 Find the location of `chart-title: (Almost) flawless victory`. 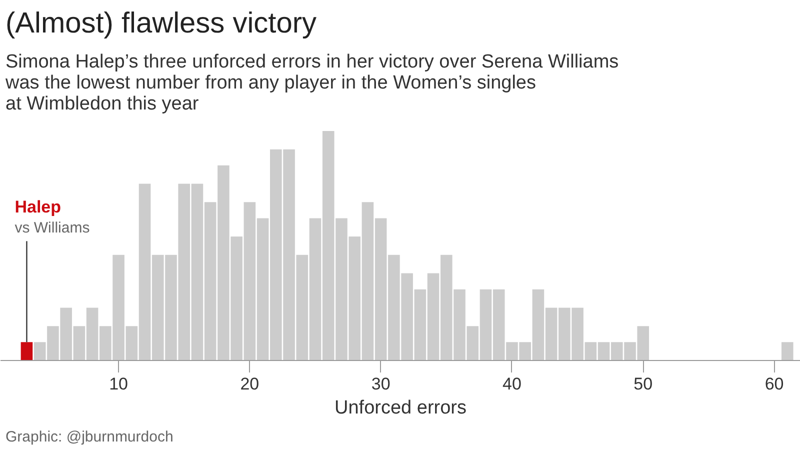

chart-title: (Almost) flawless victory is located at coordinates (161, 24).